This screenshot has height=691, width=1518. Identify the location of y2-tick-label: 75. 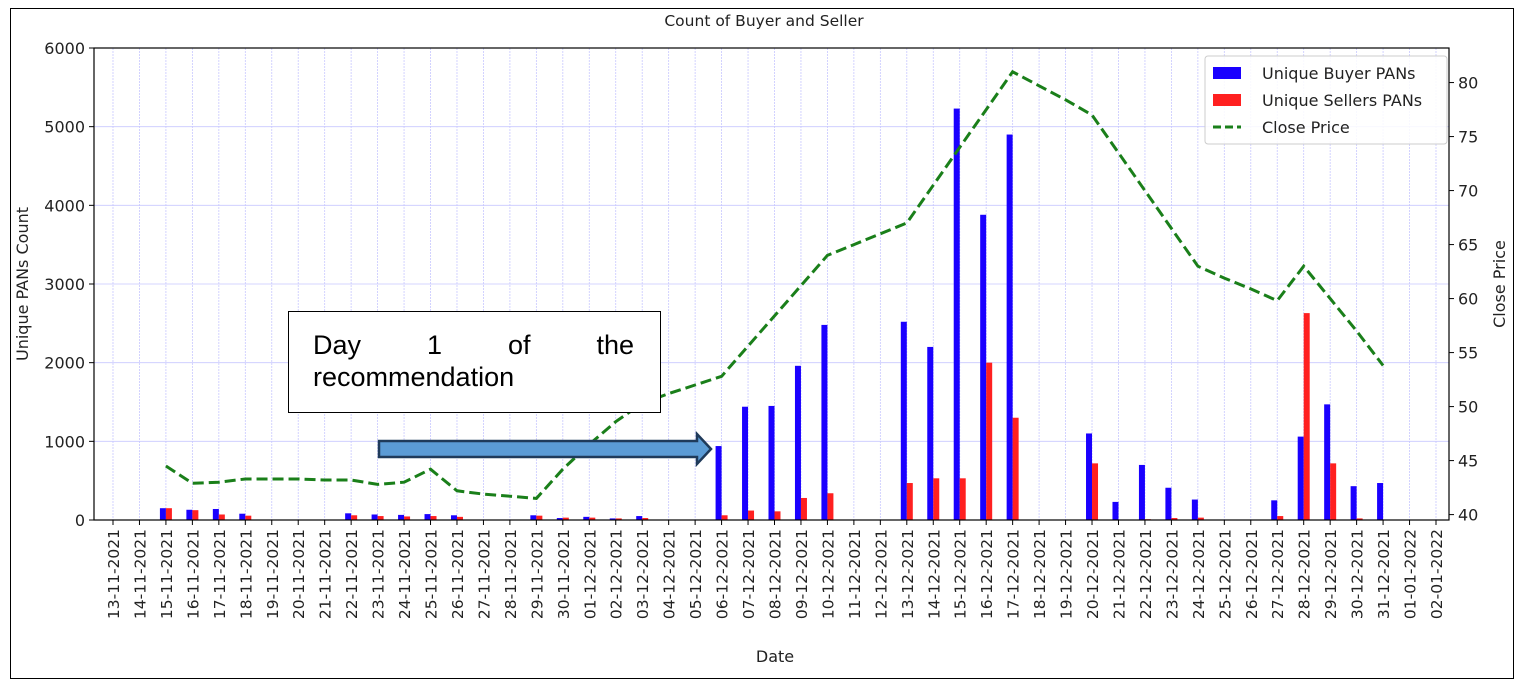
(1468, 137).